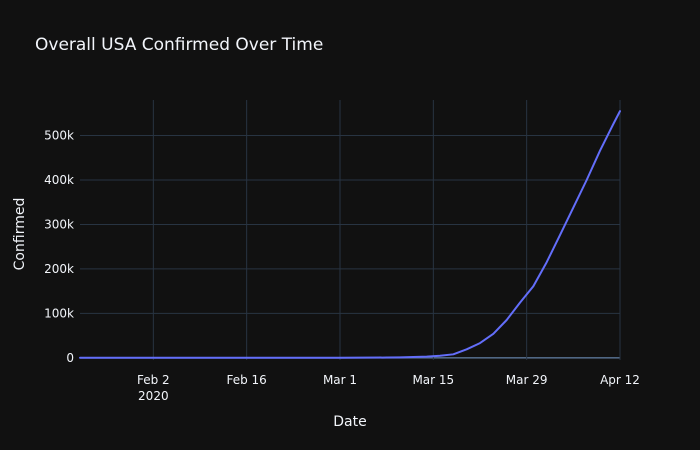 This screenshot has width=700, height=450. Describe the element at coordinates (620, 380) in the screenshot. I see `x-tick-label: Apr 12` at that location.